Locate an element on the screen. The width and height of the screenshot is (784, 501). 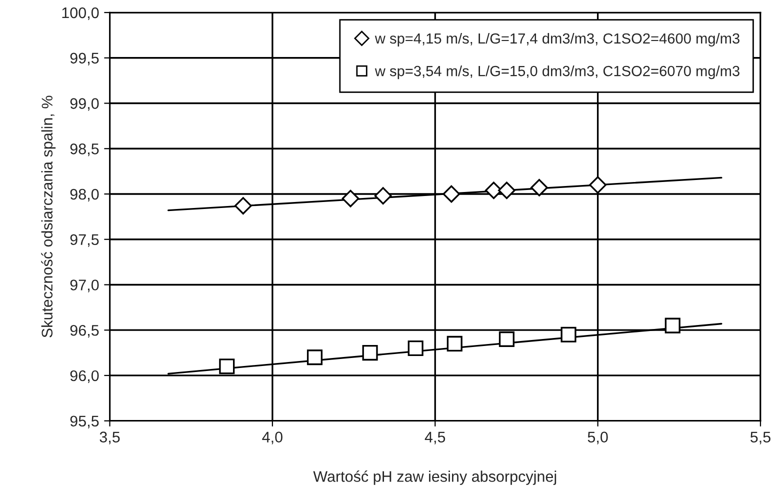
y-tick-label: 98,0 is located at coordinates (84, 195).